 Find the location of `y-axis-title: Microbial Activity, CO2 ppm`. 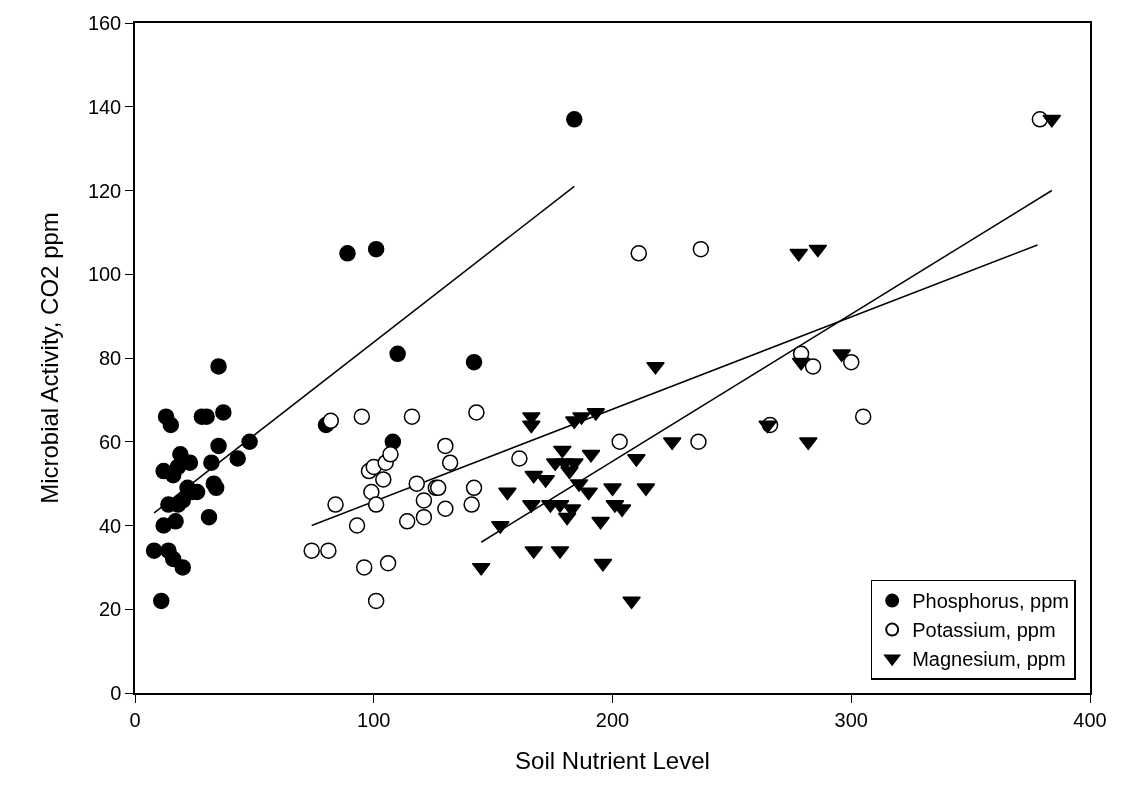

y-axis-title: Microbial Activity, CO2 ppm is located at coordinates (50, 358).